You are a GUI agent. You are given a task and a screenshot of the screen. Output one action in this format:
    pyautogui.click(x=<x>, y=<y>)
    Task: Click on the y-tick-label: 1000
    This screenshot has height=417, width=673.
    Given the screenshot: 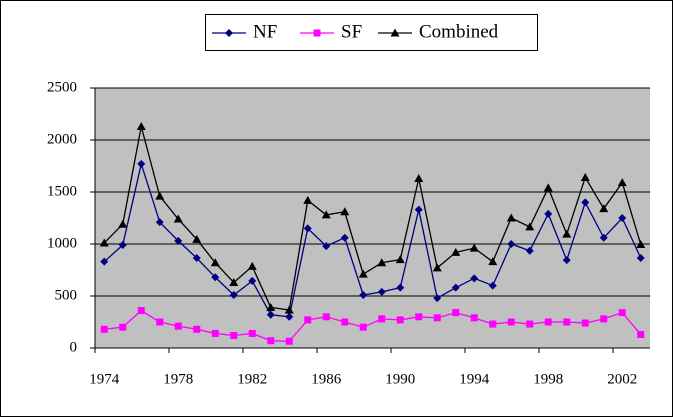 What is the action you would take?
    pyautogui.click(x=62, y=243)
    